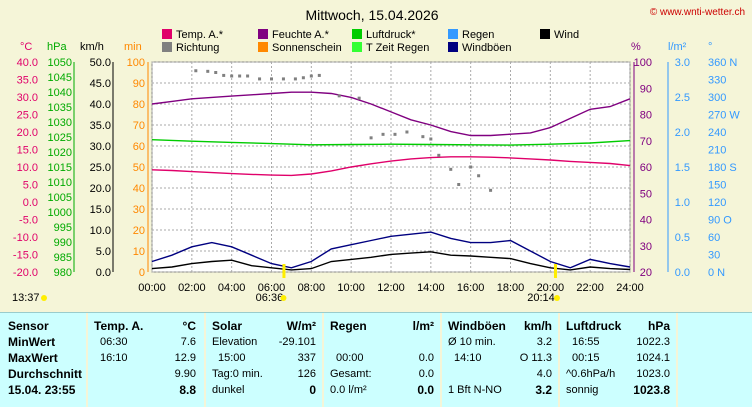 The height and width of the screenshot is (407, 752). I want to click on axis-tick-label: 90 O, so click(720, 221).